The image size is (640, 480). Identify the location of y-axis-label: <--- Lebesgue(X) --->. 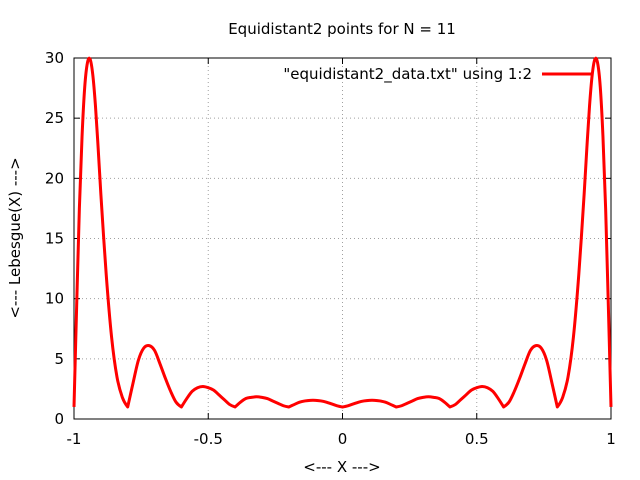
(15, 237).